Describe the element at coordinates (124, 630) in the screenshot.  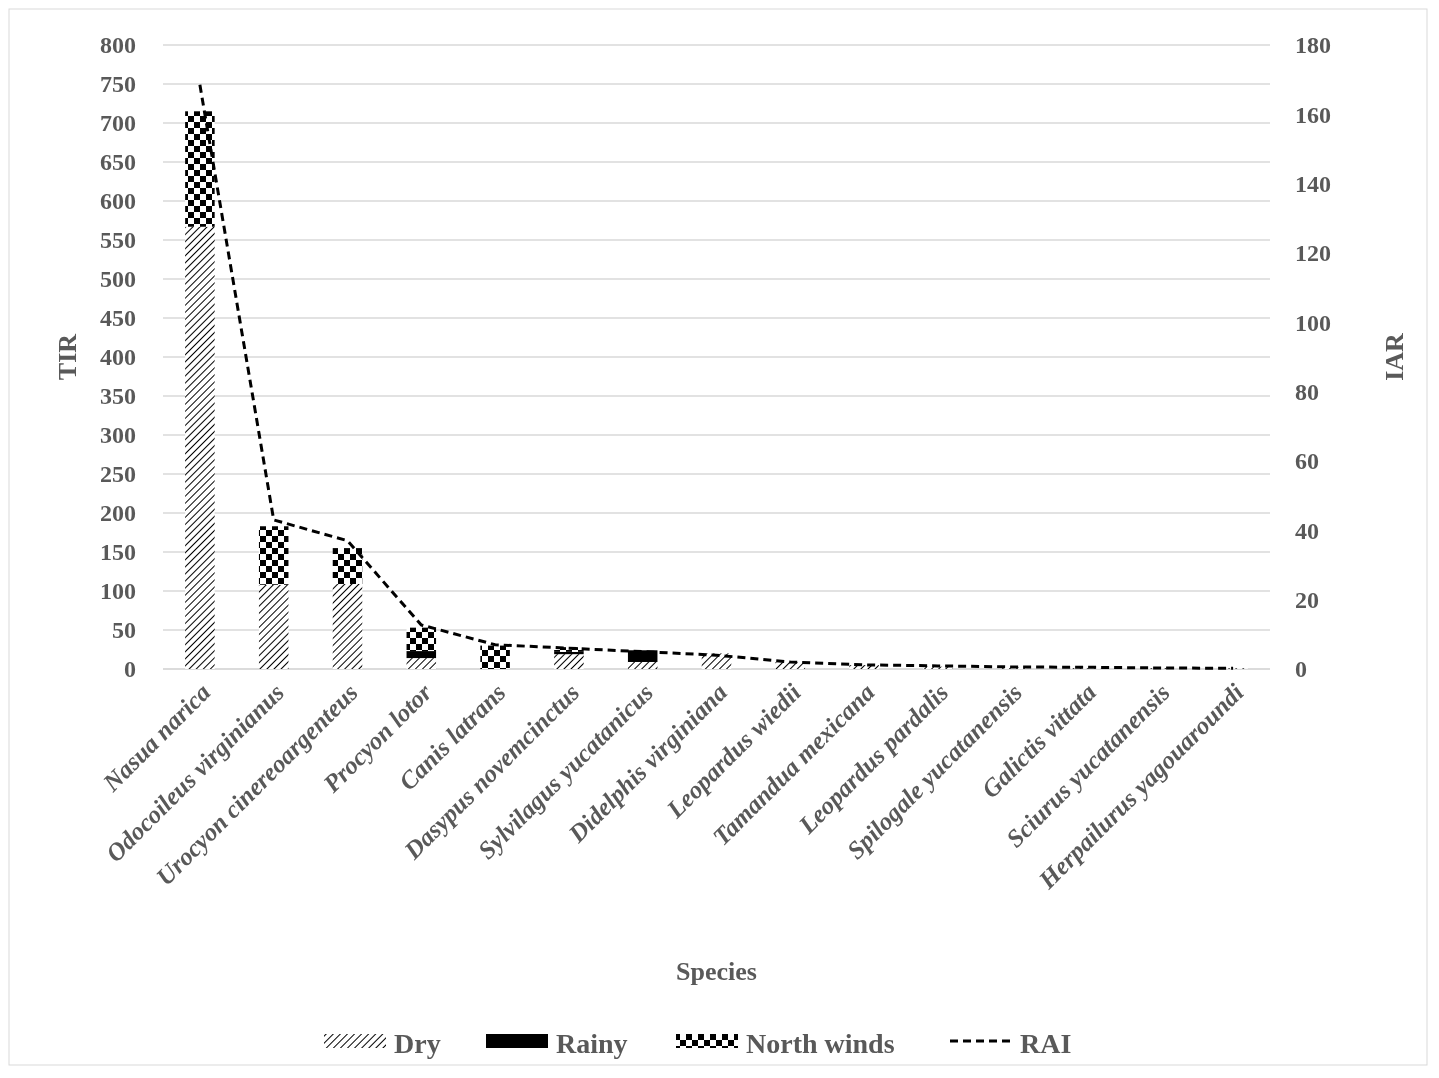
I see `y-tick-label: 50` at that location.